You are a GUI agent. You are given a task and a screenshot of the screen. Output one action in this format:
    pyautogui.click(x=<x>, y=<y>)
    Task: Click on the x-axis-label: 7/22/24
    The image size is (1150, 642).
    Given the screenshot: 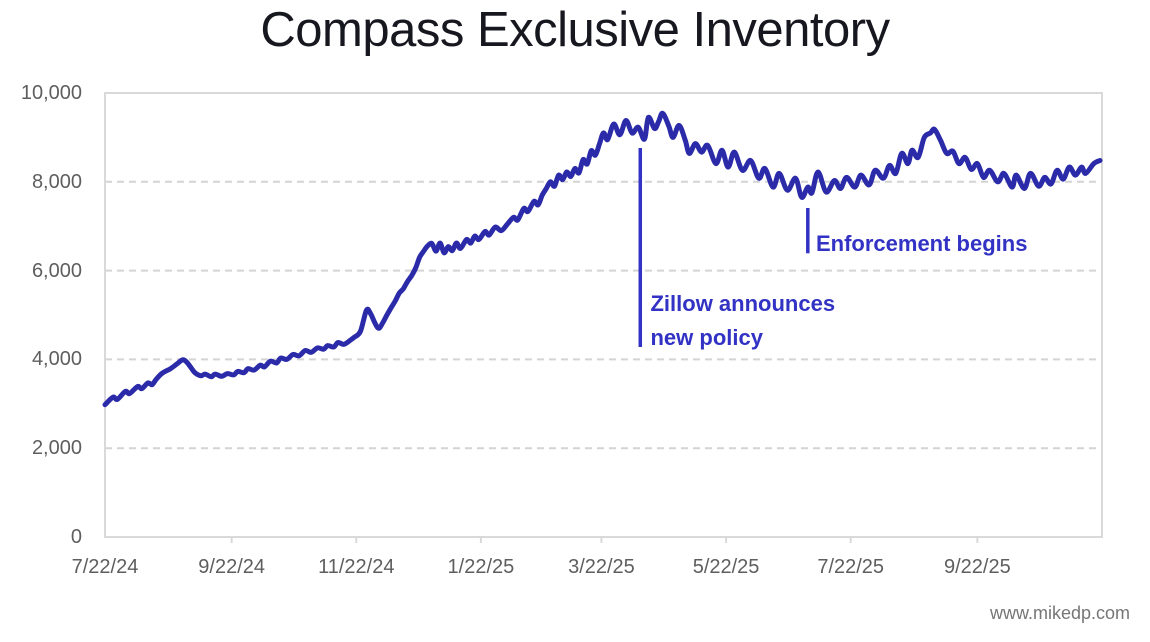 What is the action you would take?
    pyautogui.click(x=105, y=567)
    